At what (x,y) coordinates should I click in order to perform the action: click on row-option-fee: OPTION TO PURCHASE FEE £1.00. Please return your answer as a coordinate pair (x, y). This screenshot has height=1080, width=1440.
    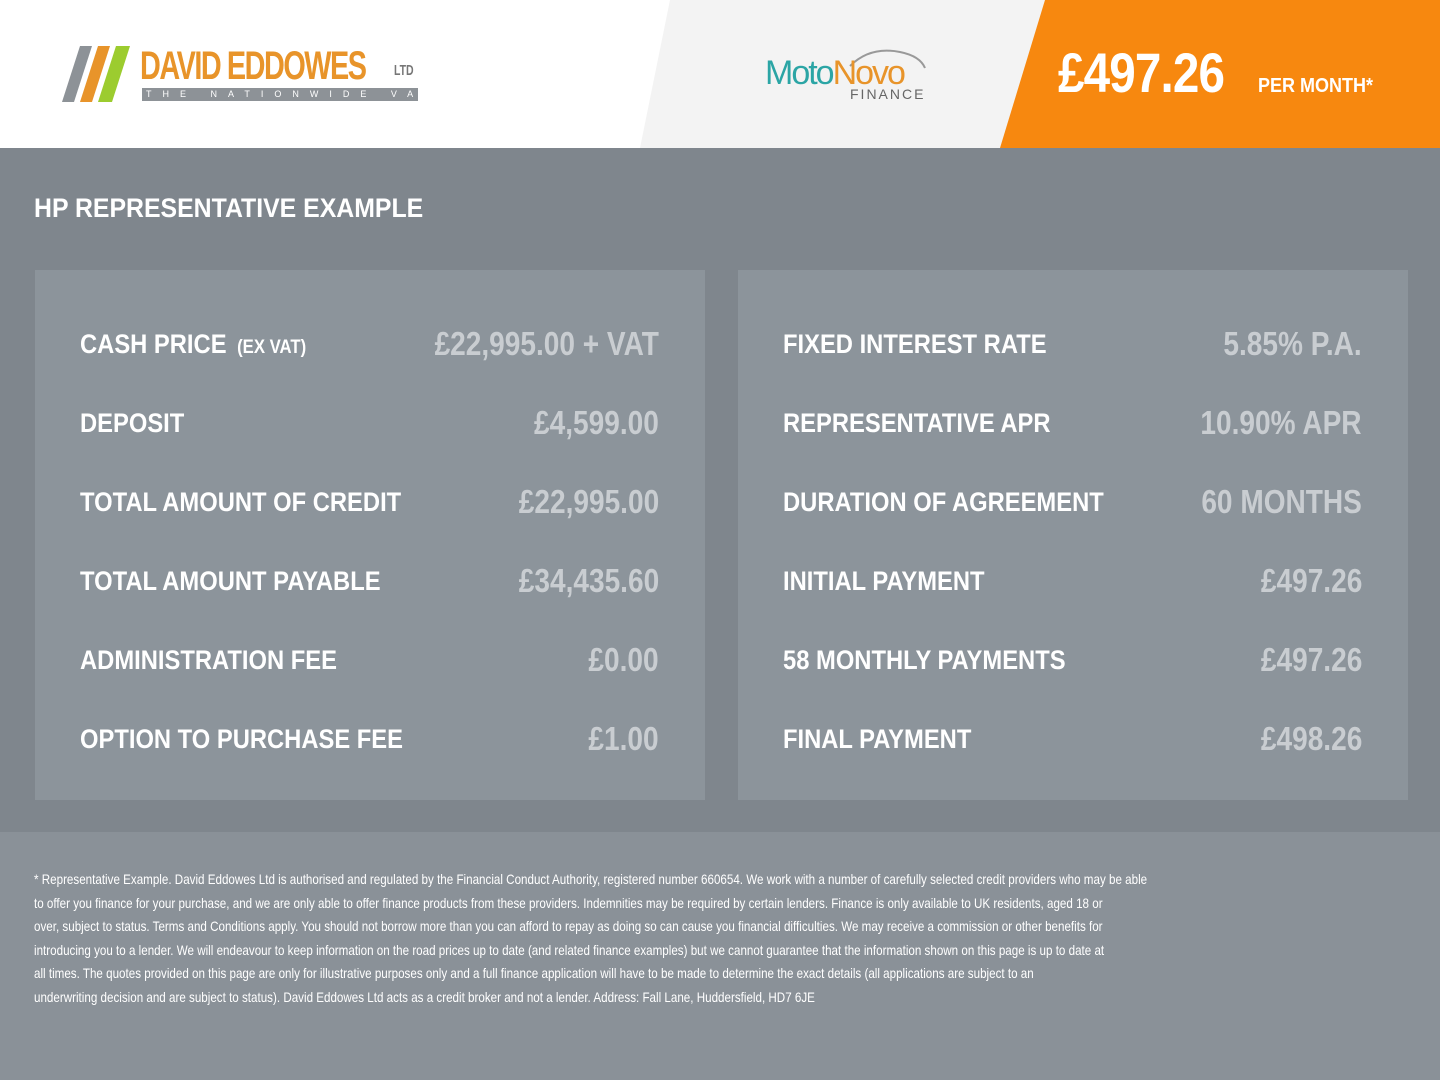
    Looking at the image, I should click on (369, 738).